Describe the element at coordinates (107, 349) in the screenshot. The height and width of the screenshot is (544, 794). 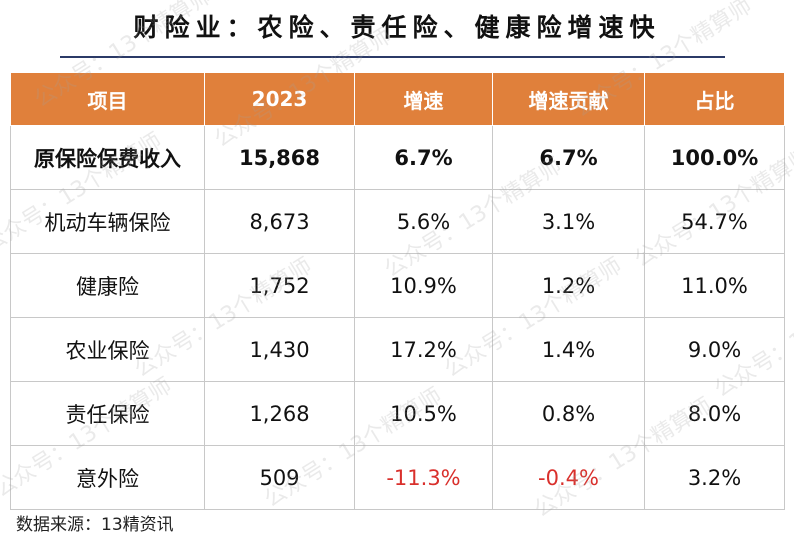
I see `item-name-cell: 农业保险` at that location.